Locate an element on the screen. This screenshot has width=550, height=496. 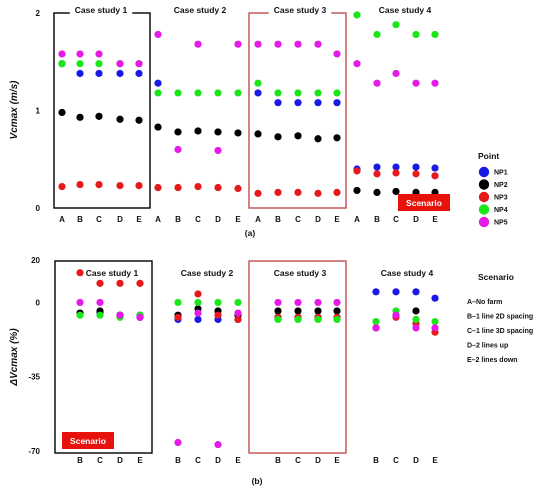
group-title-b: Case study 4 is located at coordinates (407, 273).